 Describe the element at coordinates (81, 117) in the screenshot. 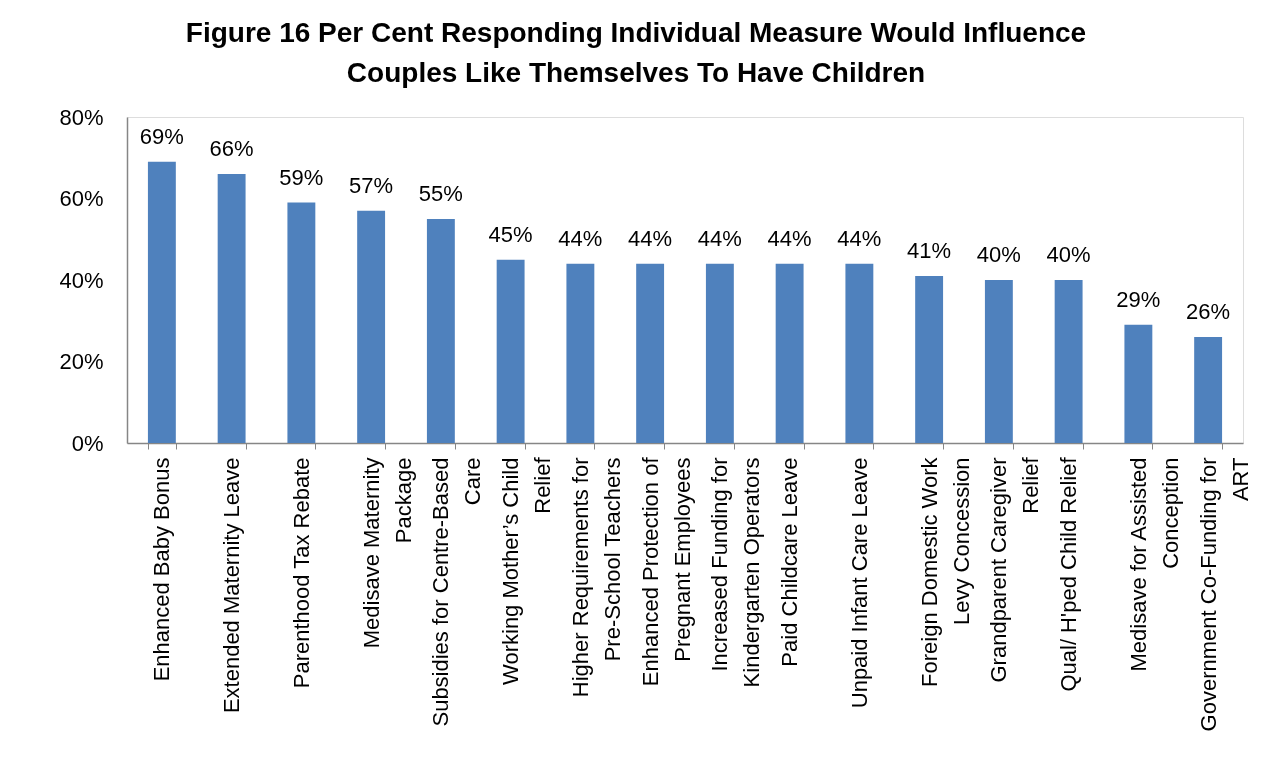

I see `y-tick-label: 80%` at that location.